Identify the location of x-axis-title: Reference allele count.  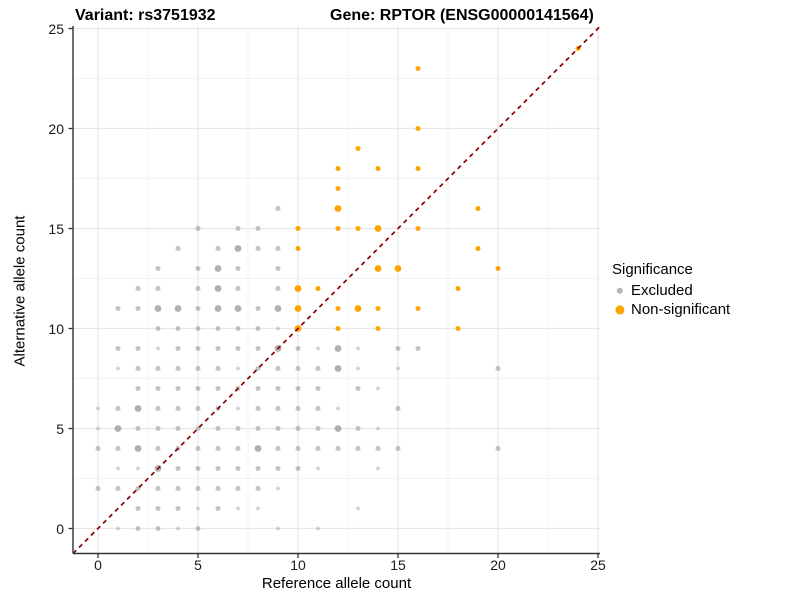
(336, 583).